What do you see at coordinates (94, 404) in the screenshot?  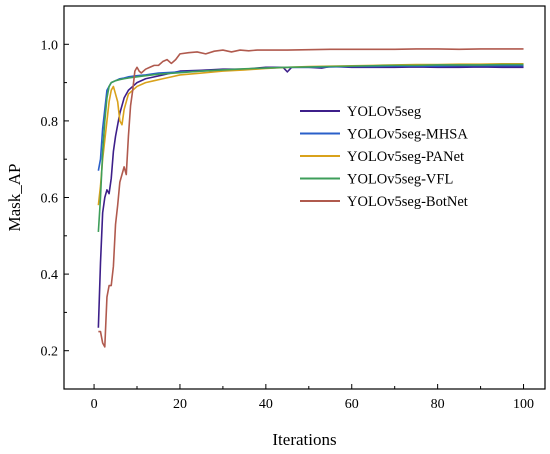 I see `x-tick-label: 0` at bounding box center [94, 404].